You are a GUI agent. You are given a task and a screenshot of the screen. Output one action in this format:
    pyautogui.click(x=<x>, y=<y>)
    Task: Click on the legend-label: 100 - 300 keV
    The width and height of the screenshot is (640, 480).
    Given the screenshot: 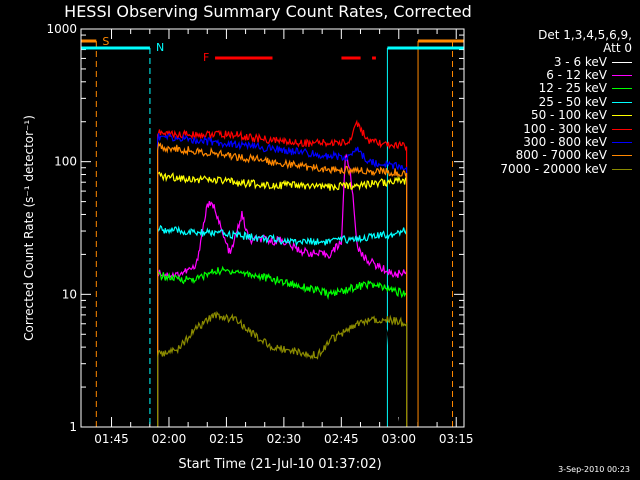 What is the action you would take?
    pyautogui.click(x=565, y=128)
    